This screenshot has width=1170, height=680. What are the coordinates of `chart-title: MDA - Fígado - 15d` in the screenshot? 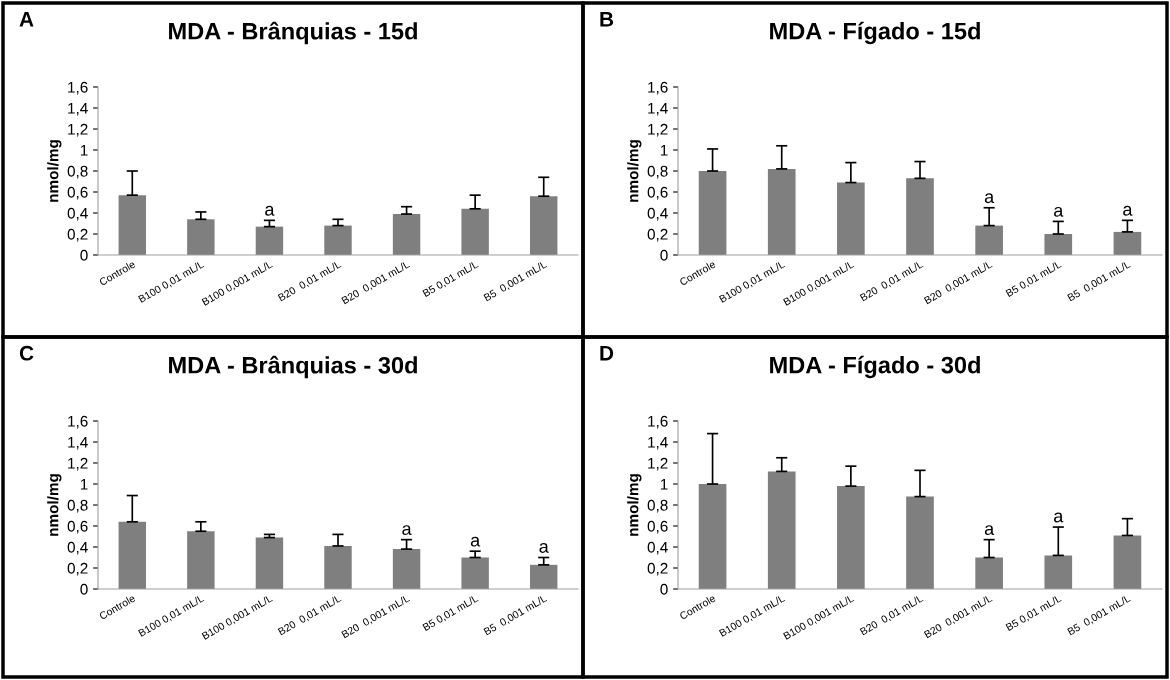 It's located at (875, 33).